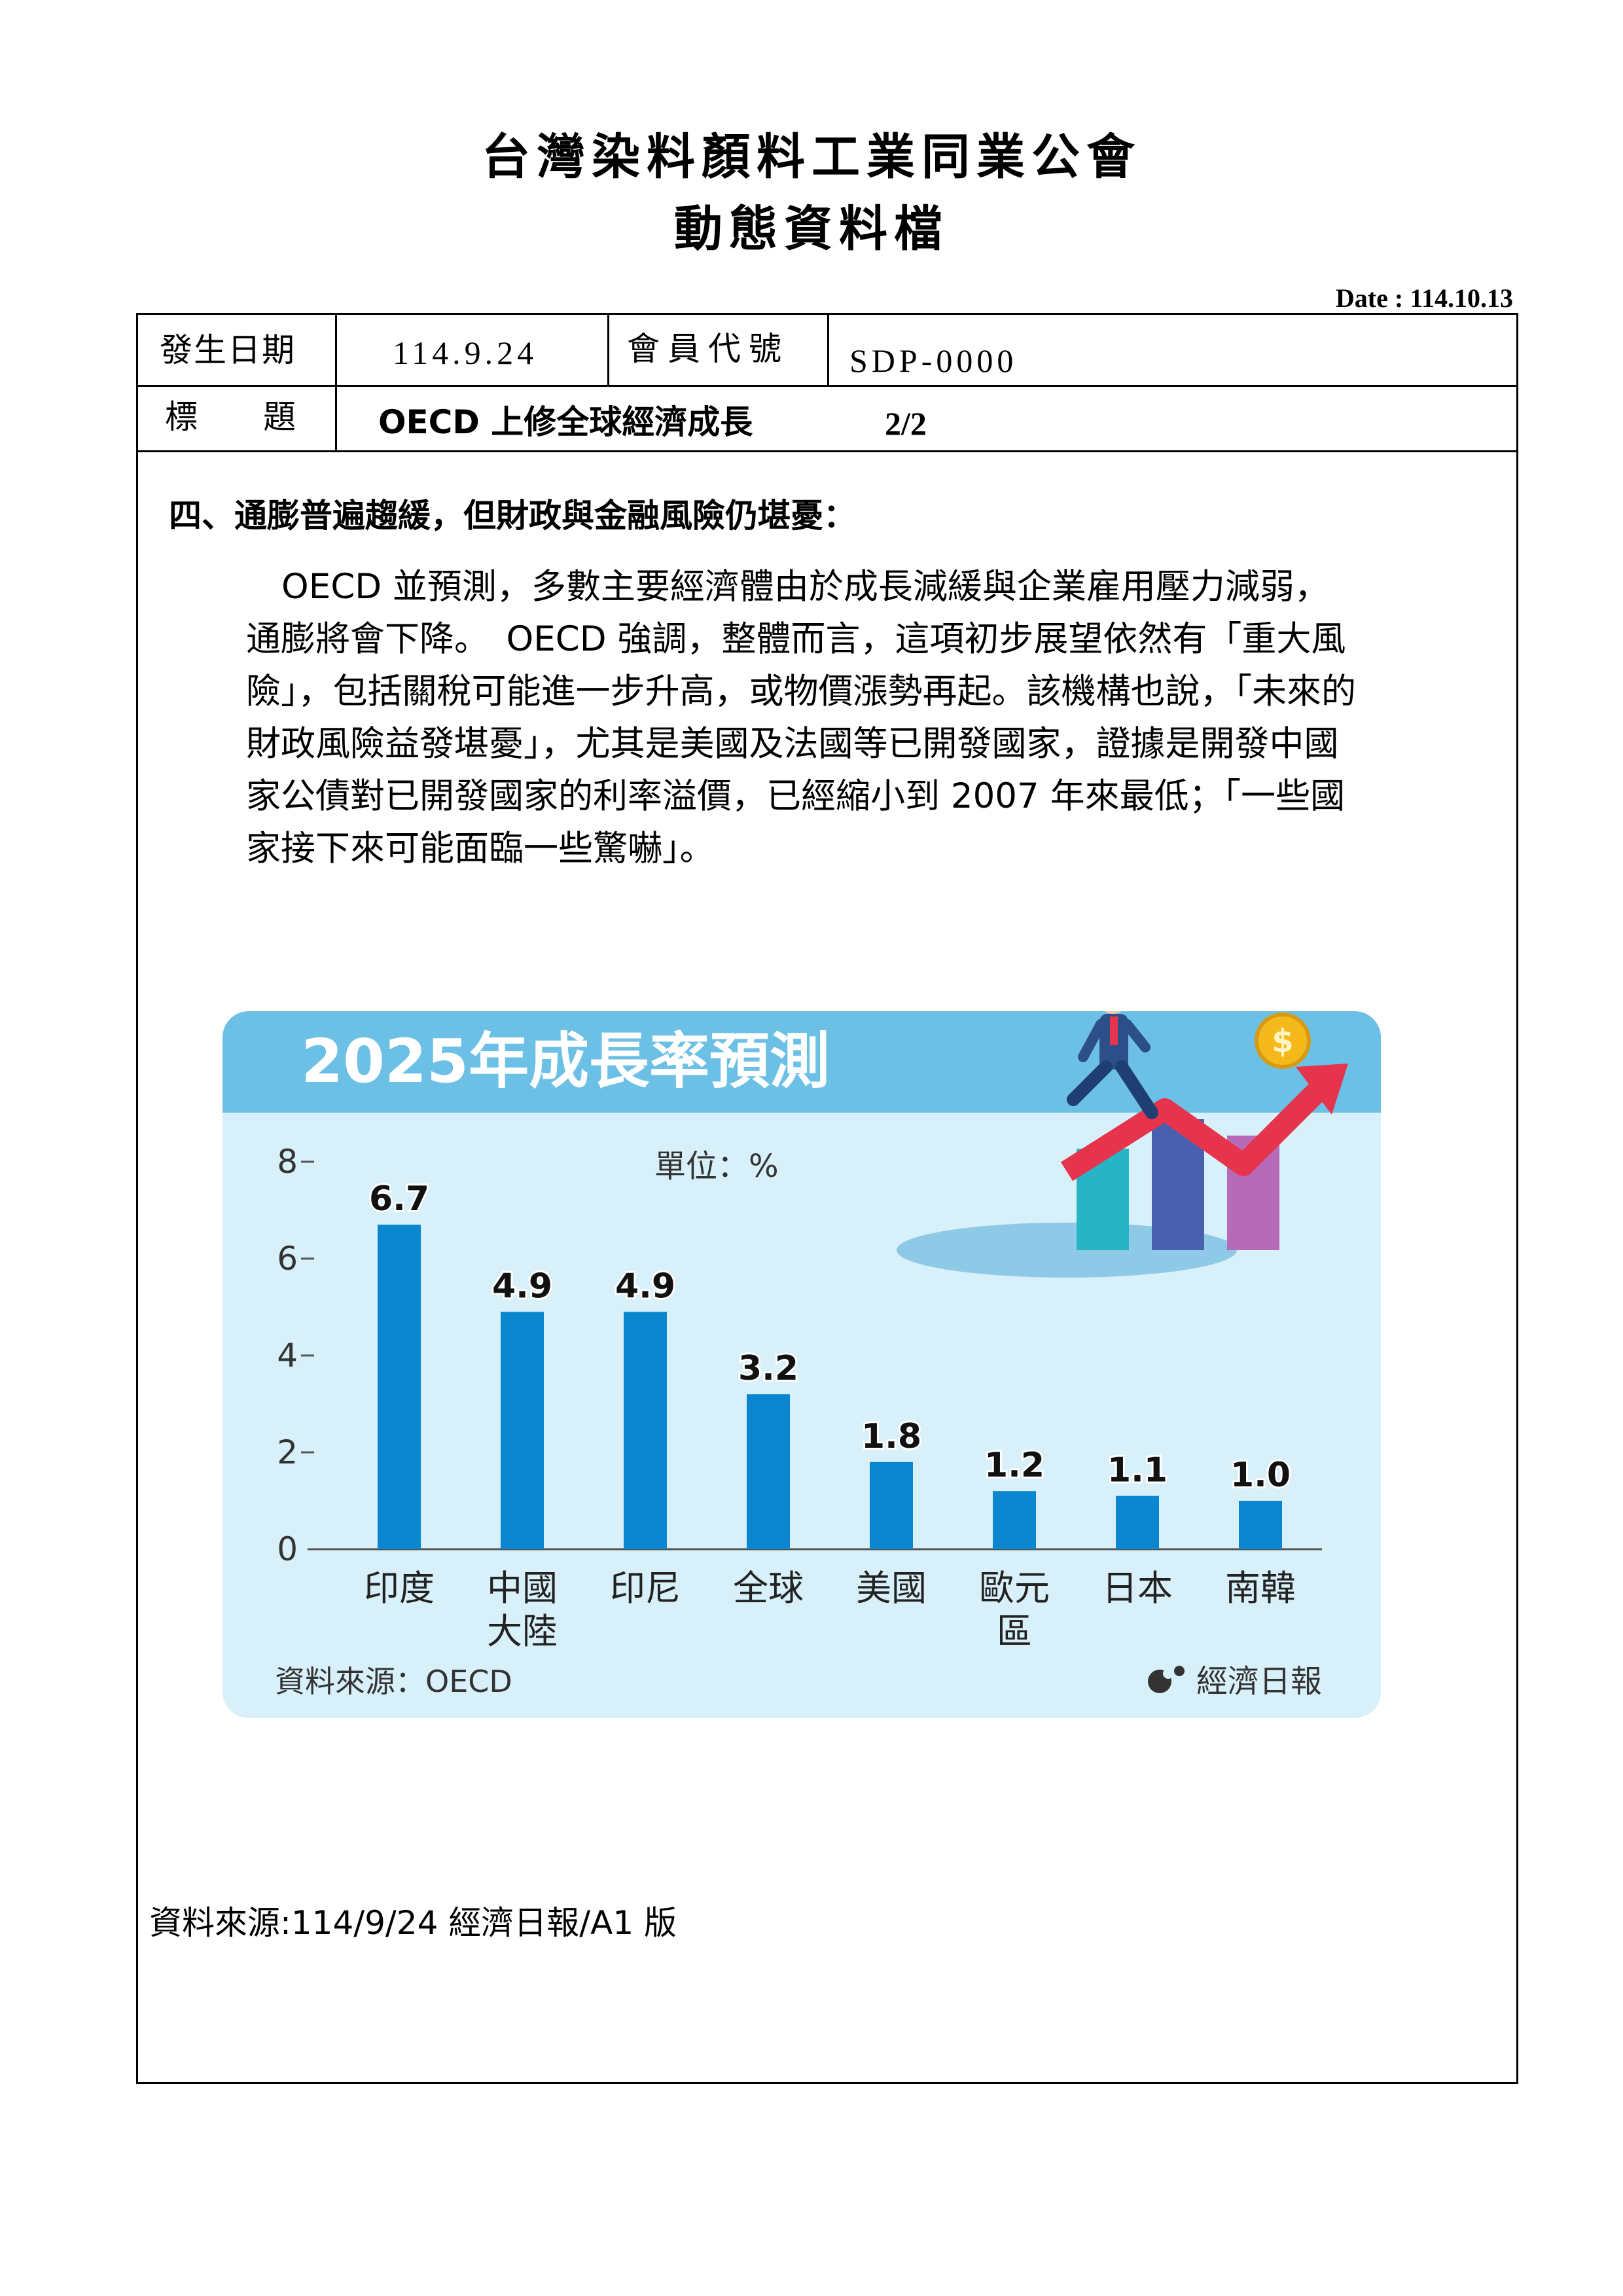 This screenshot has height=2296, width=1623. I want to click on category-label: 南韓, so click(1261, 1588).